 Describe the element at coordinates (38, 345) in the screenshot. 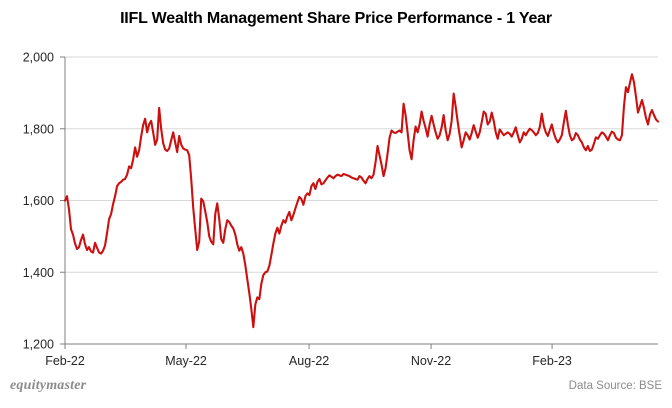

I see `y-tick-label: 1,200` at that location.